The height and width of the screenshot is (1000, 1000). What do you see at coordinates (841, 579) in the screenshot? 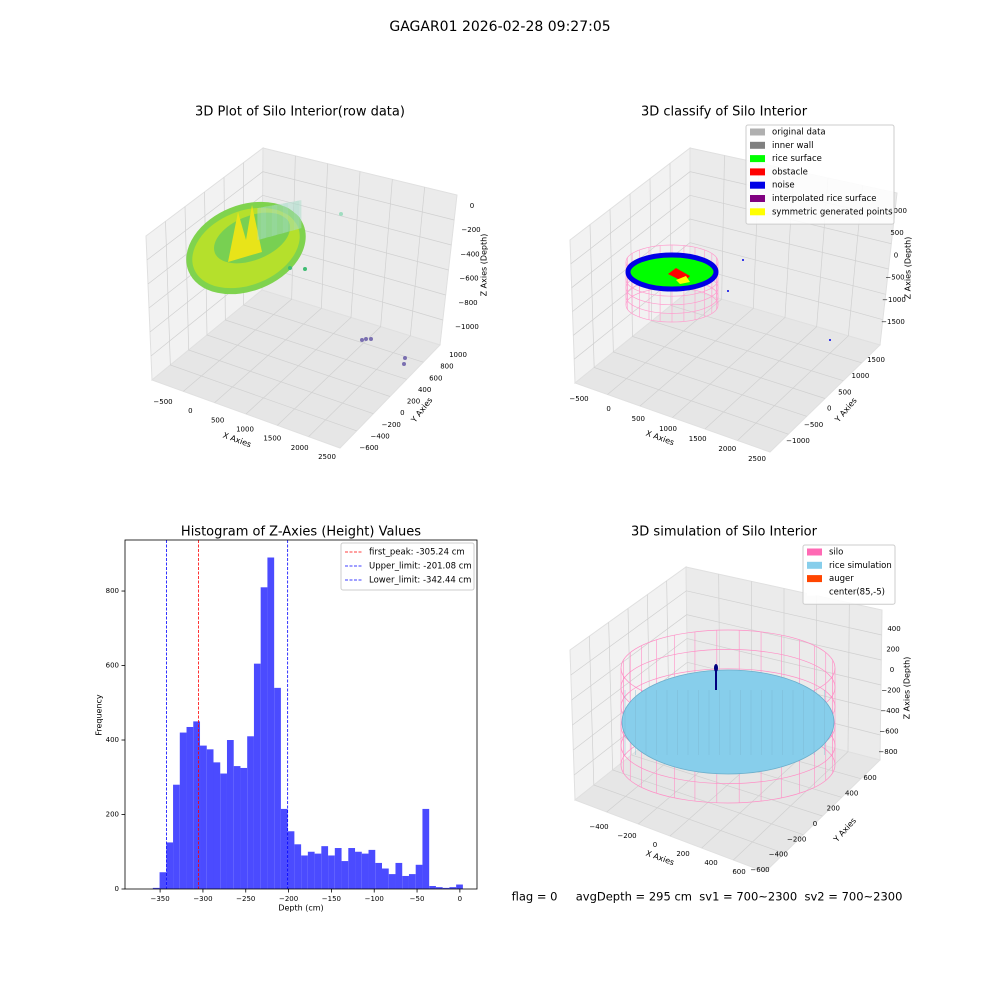
I see `legend-label: auger` at bounding box center [841, 579].